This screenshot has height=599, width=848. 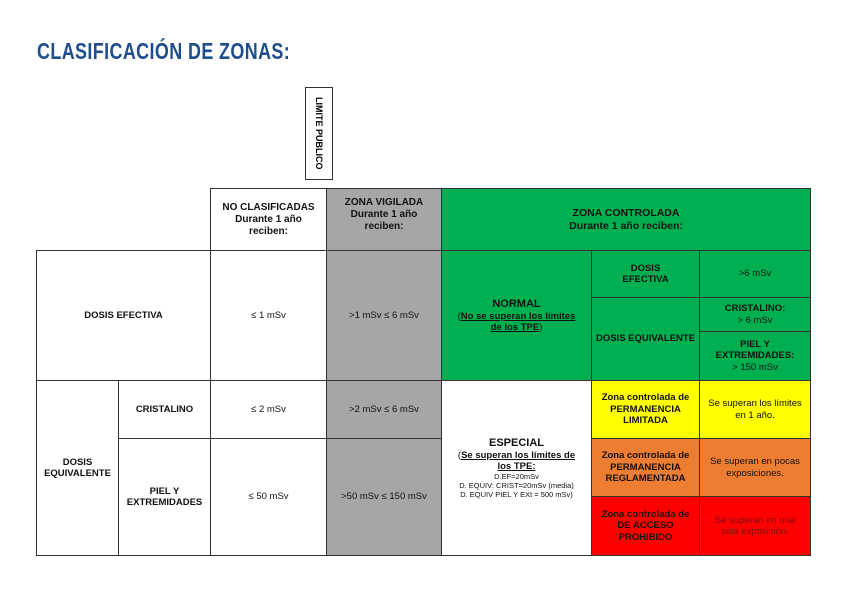 I want to click on normal-efectiva-valor: >6 mSv, so click(x=755, y=274).